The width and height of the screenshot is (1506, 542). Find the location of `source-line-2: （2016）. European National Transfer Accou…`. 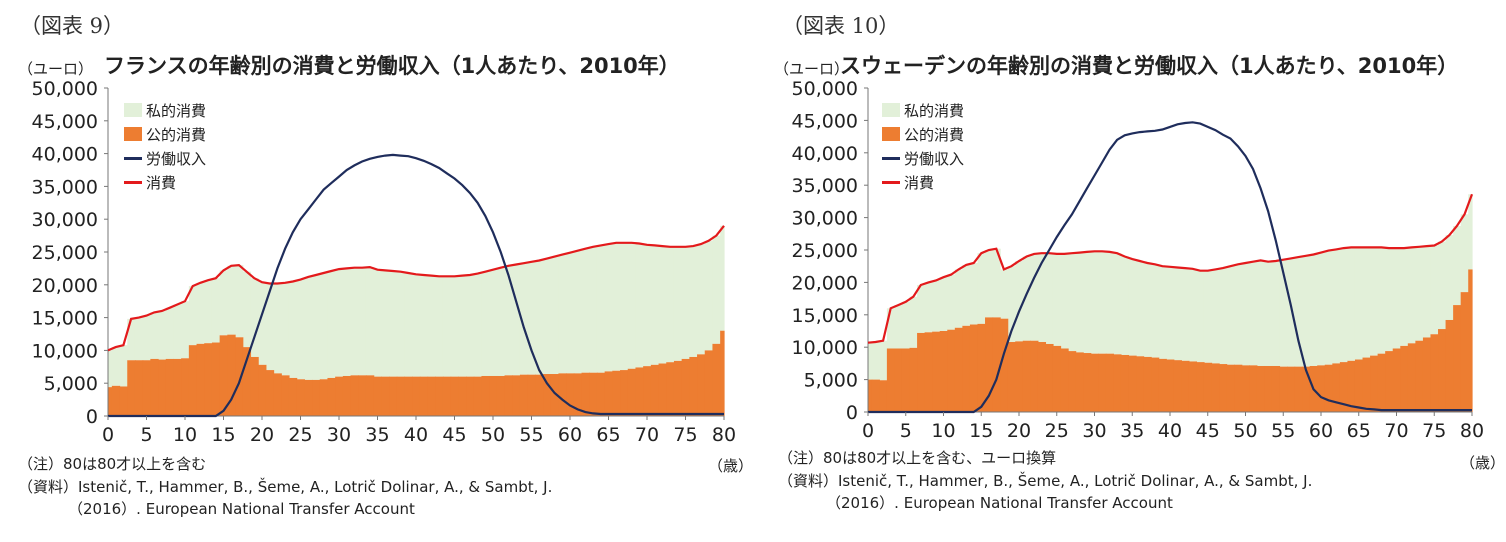

source-line-2: （2016）. European National Transfer Accou… is located at coordinates (999, 503).